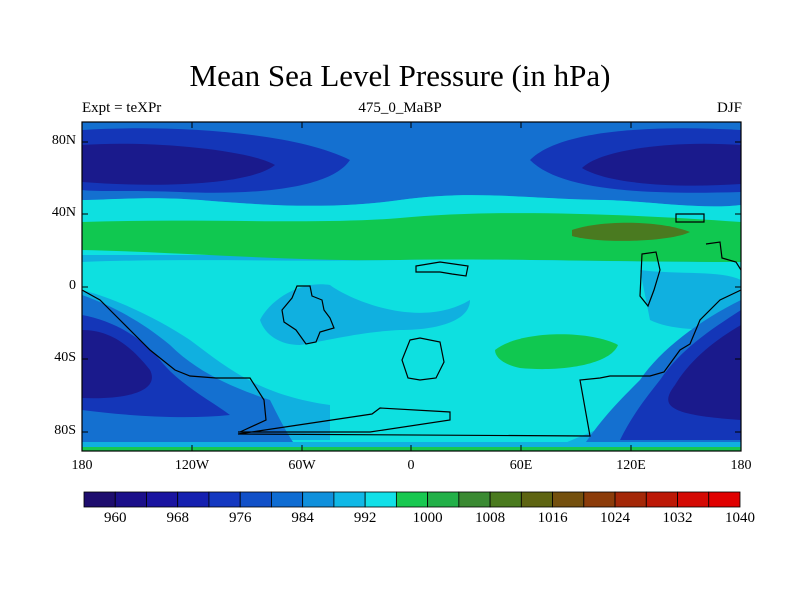 This screenshot has height=600, width=800. I want to click on lon-label-120e: 120E, so click(631, 465).